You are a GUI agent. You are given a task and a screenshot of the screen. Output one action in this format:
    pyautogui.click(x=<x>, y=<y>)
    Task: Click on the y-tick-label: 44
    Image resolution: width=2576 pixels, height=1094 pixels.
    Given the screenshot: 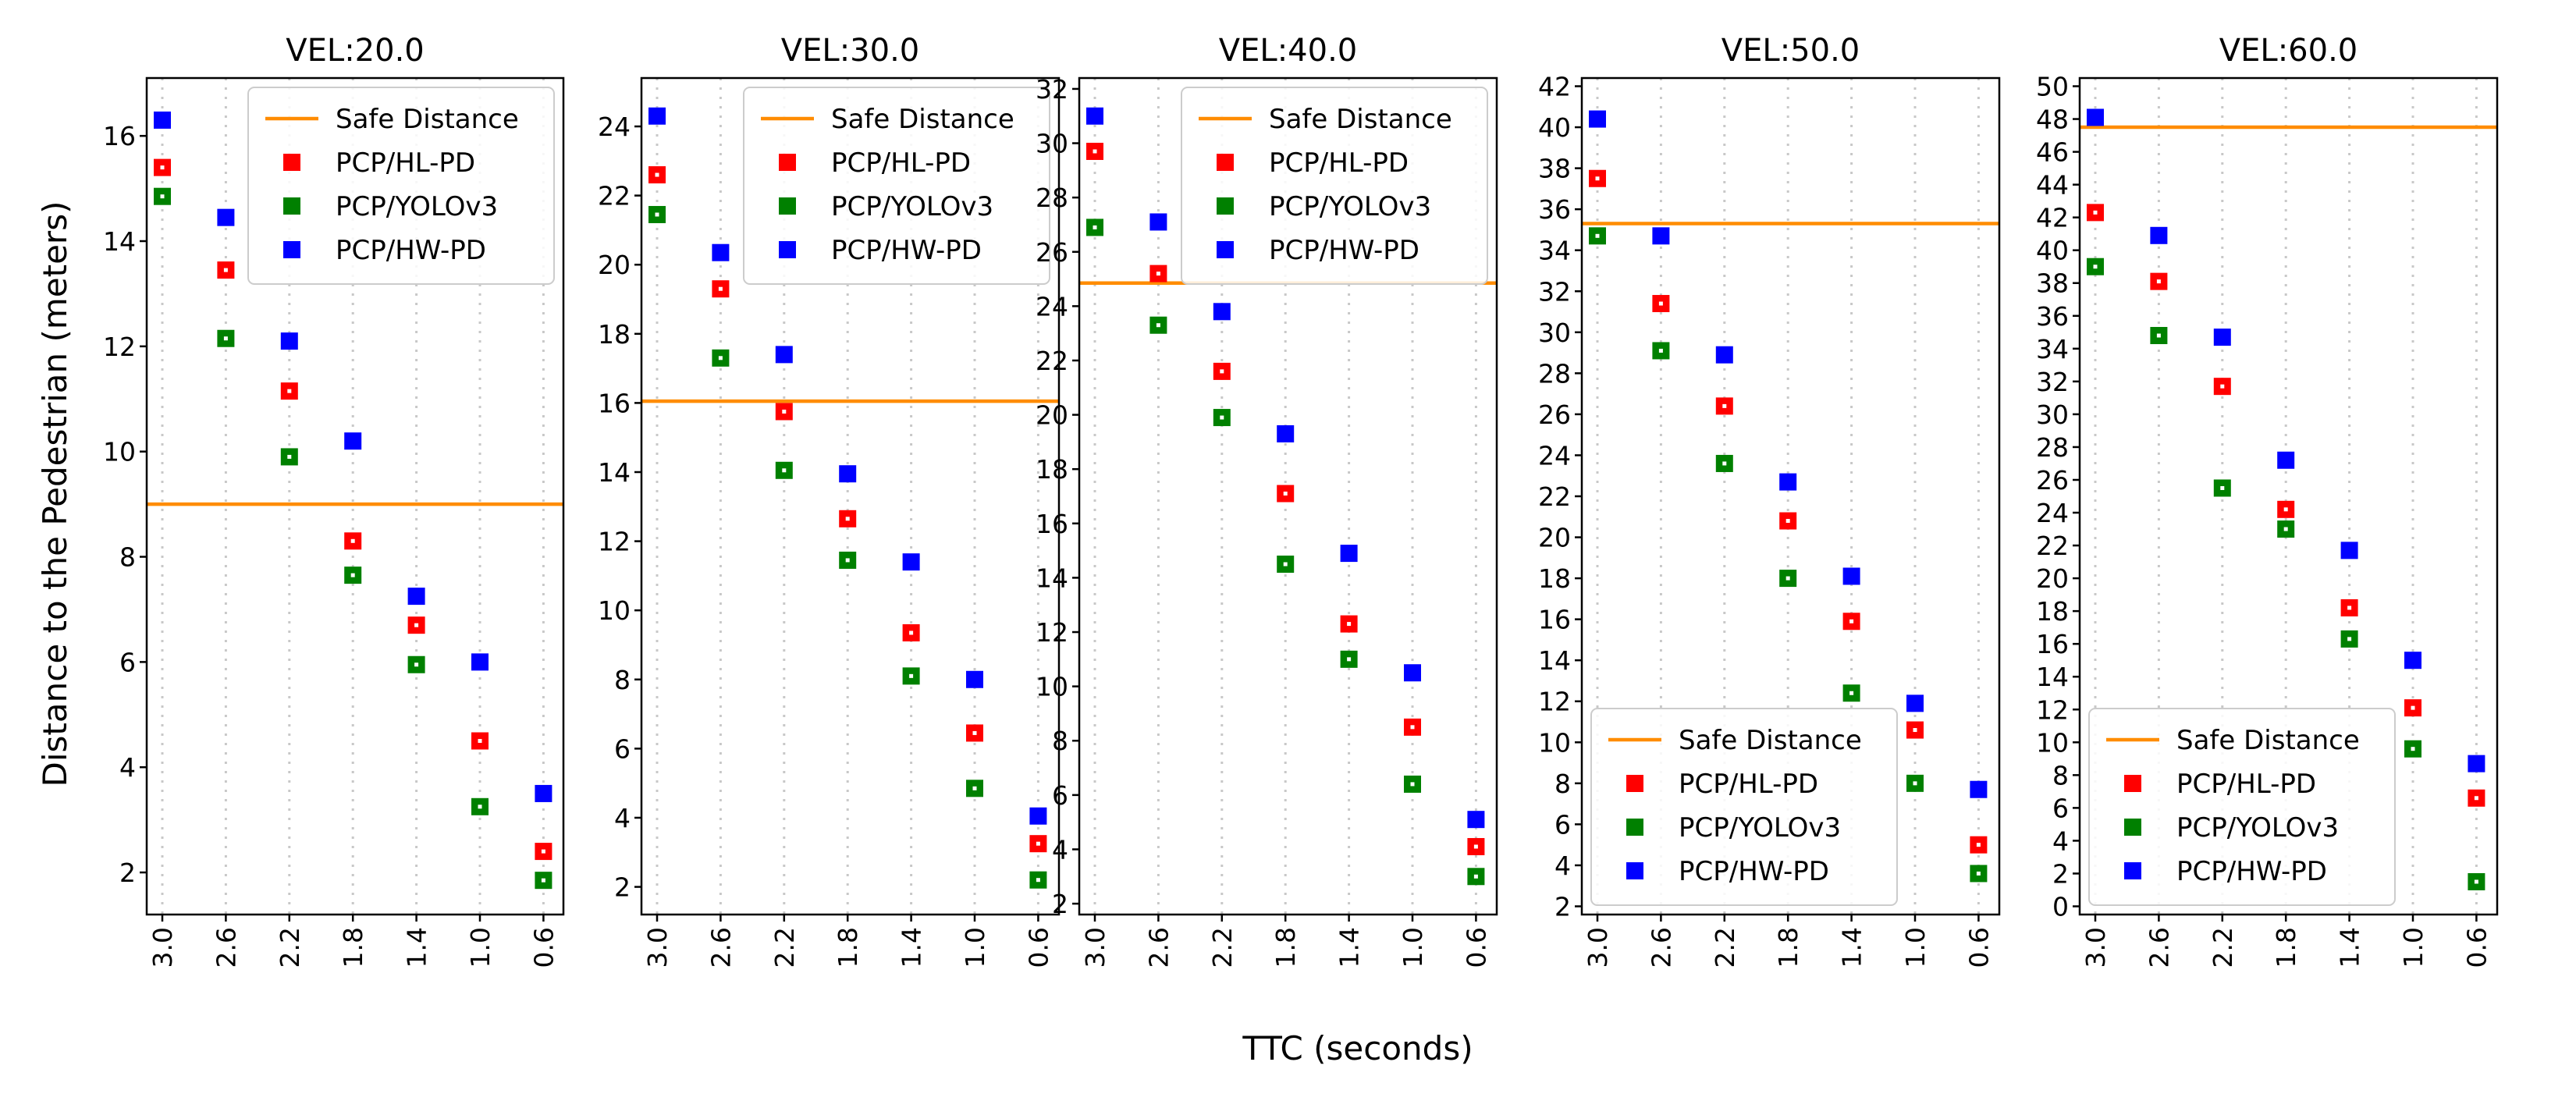 What is the action you would take?
    pyautogui.click(x=2052, y=186)
    